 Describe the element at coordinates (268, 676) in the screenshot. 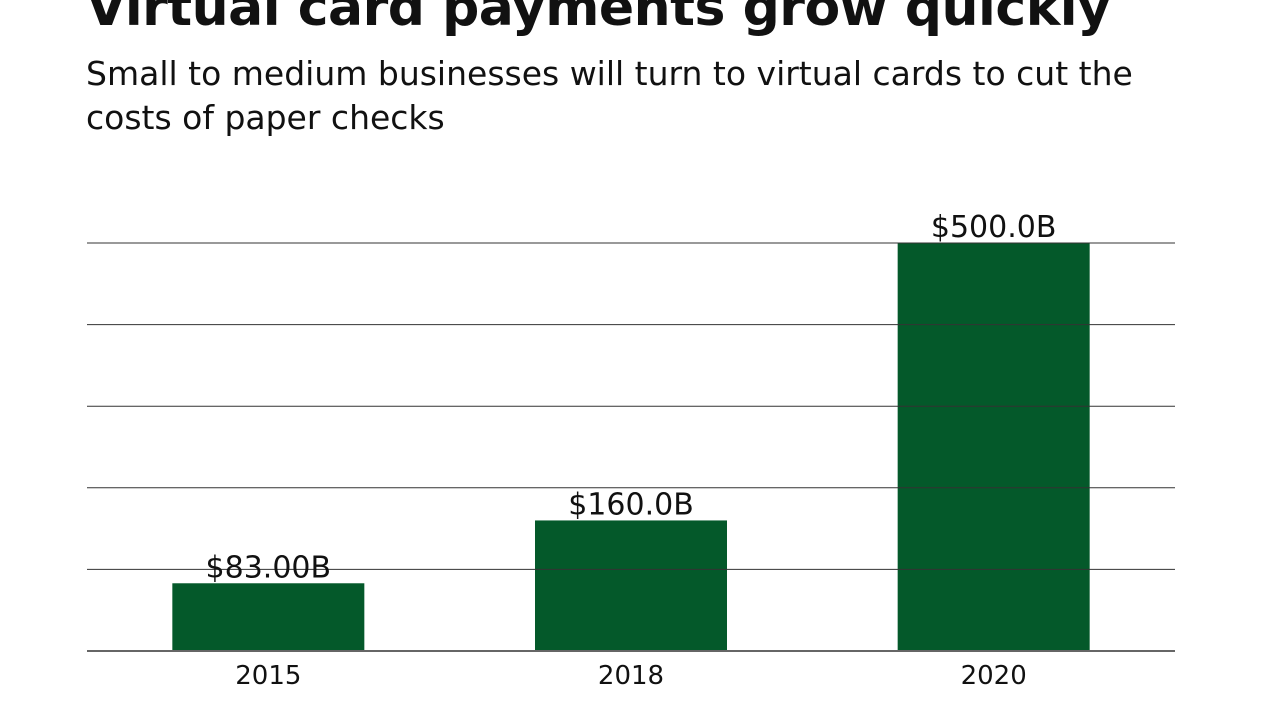

I see `x-tick-label: 2015` at that location.